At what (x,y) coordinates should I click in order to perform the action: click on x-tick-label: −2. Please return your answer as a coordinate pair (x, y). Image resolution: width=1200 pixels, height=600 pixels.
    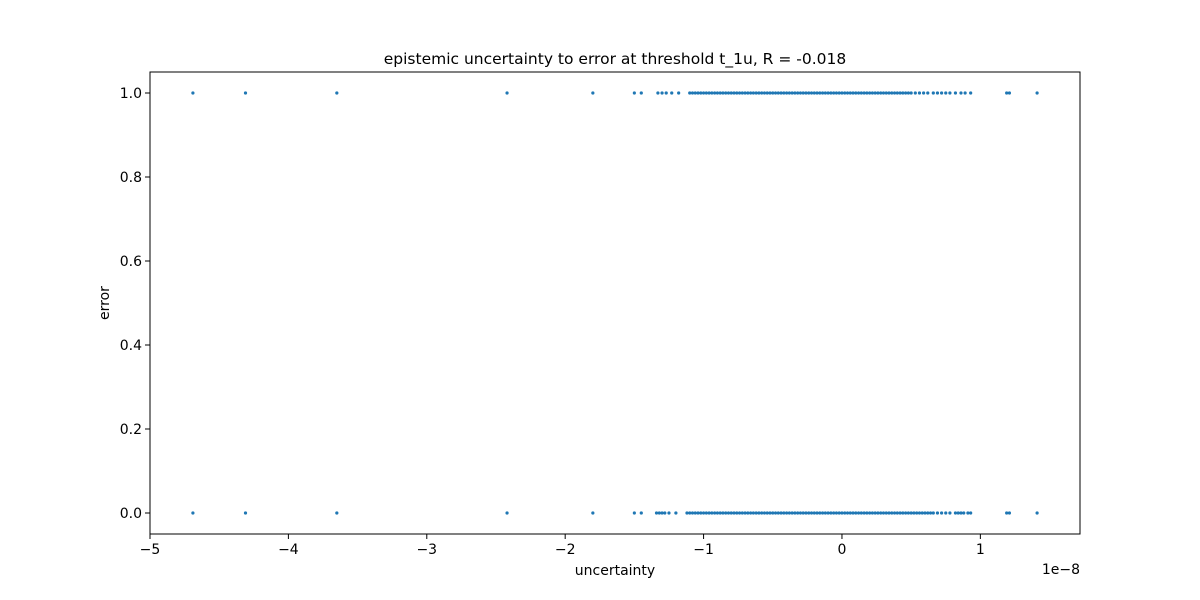
    Looking at the image, I should click on (565, 550).